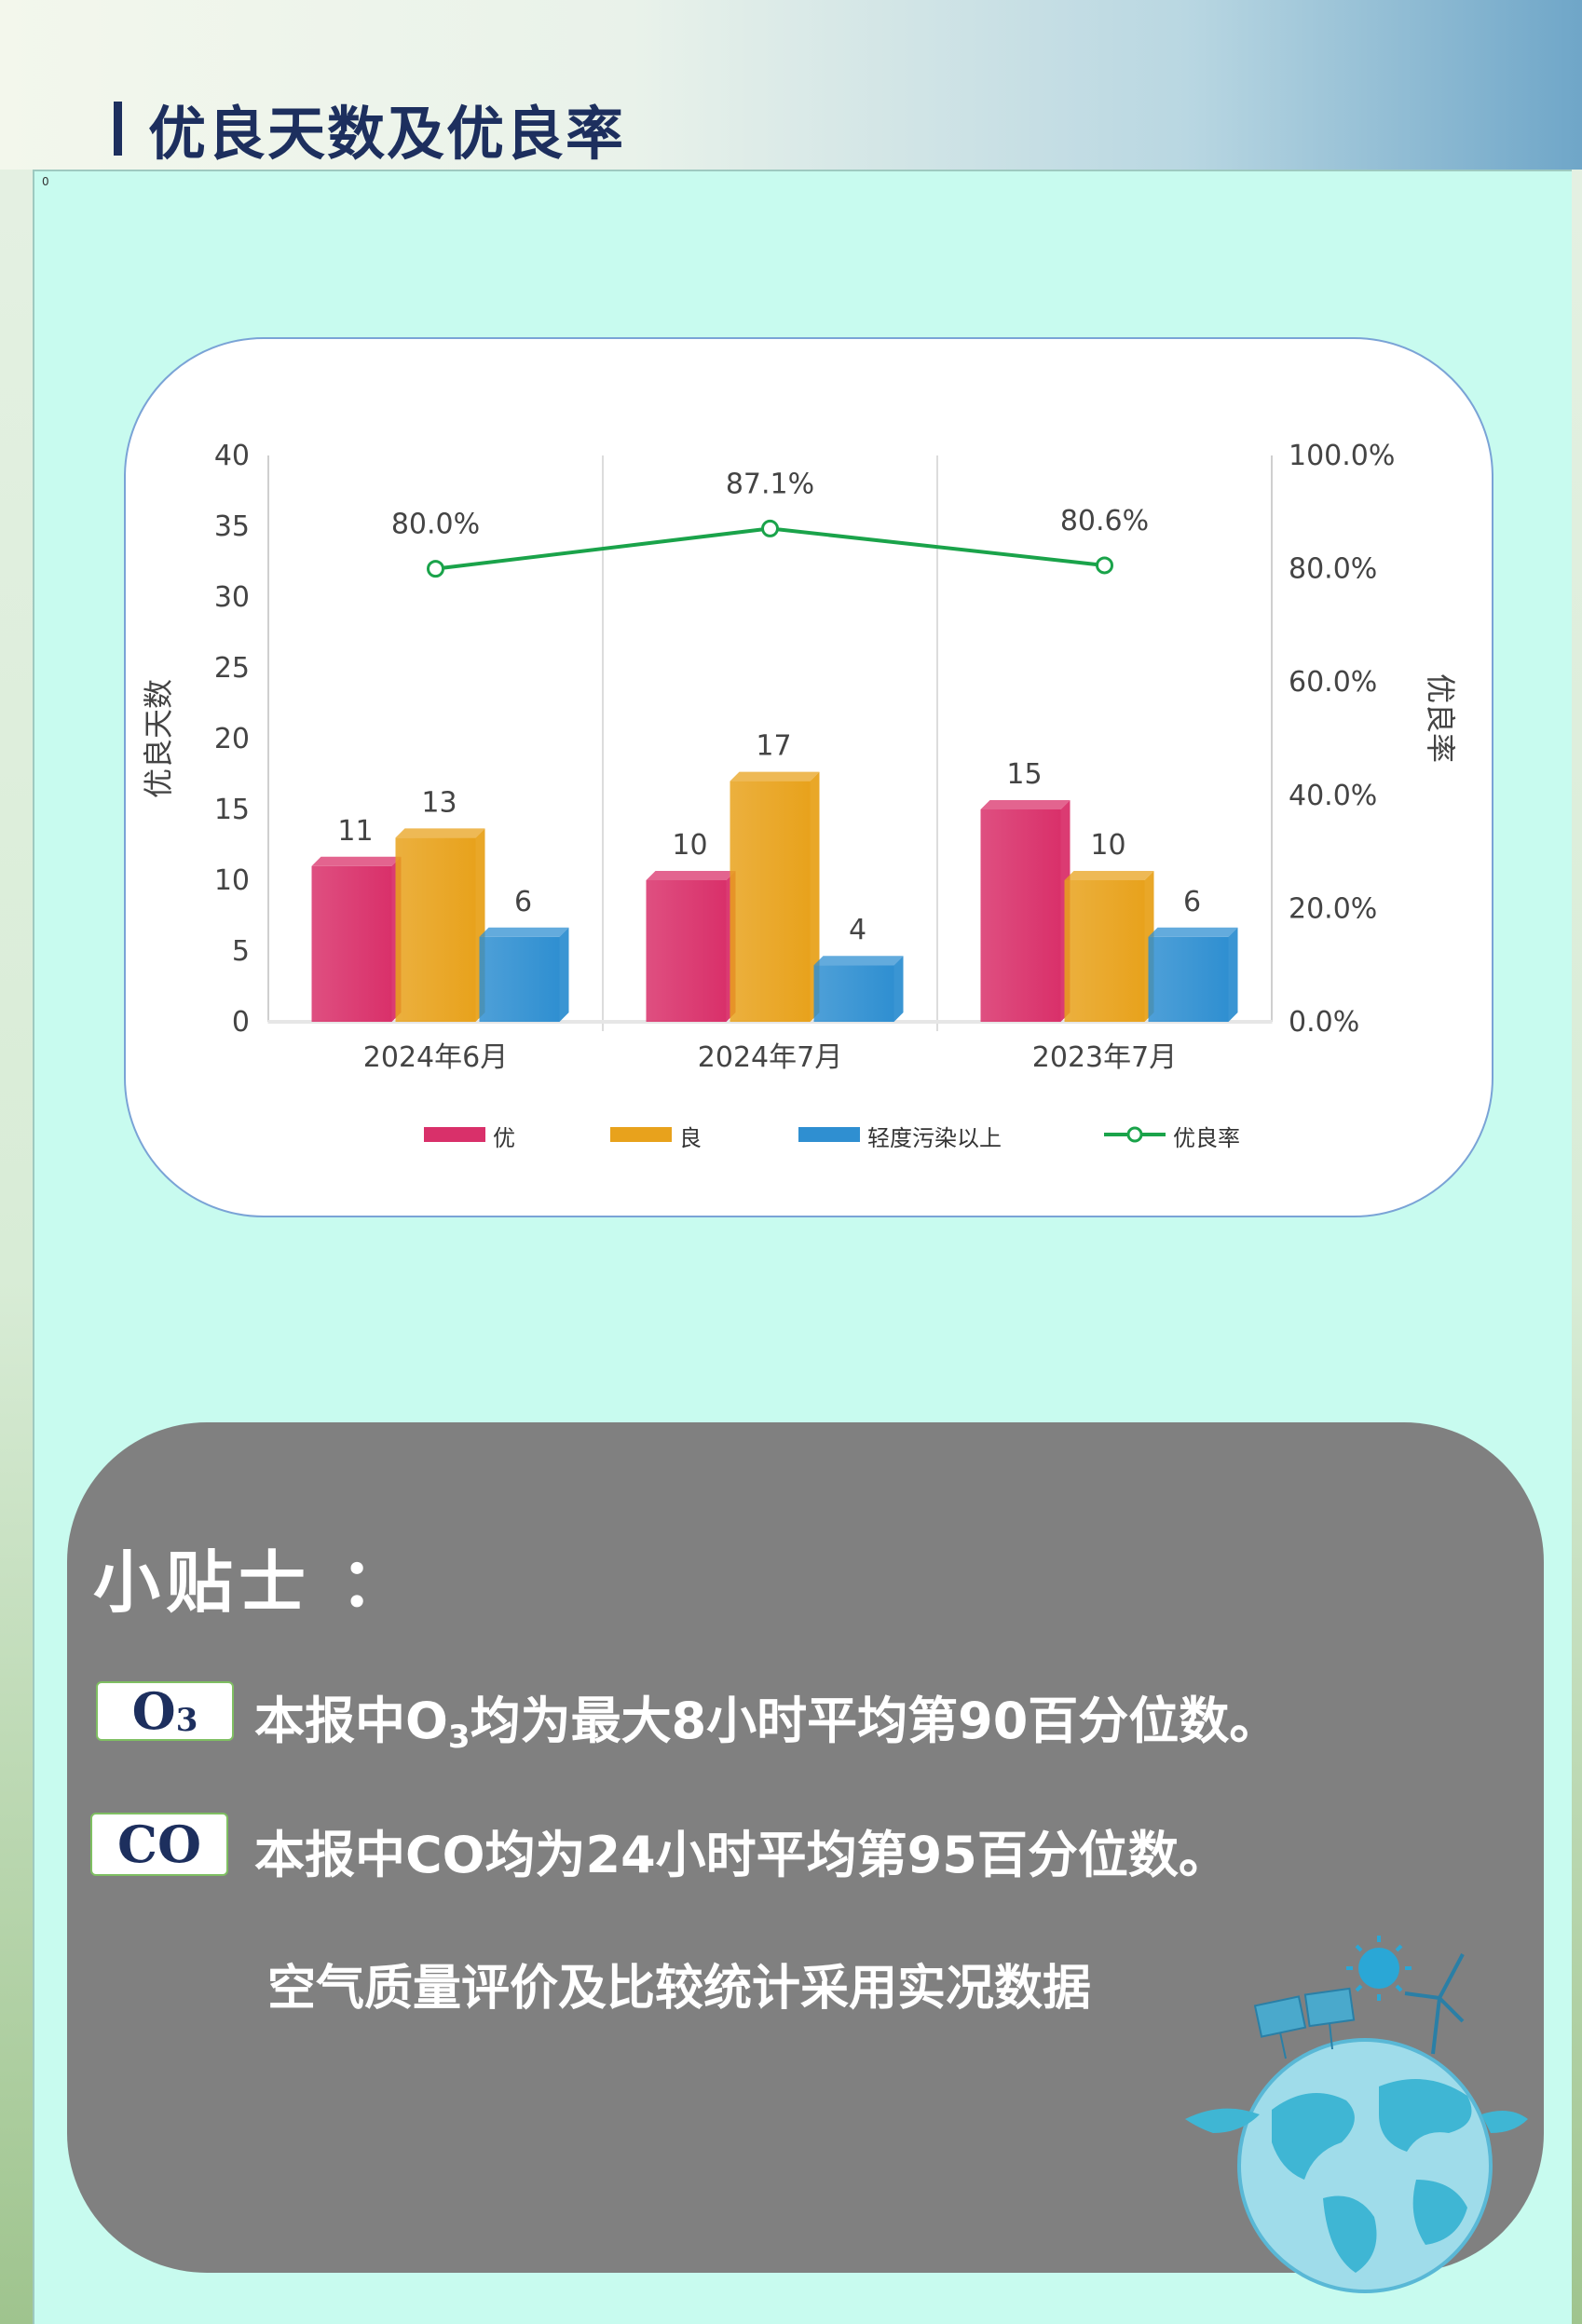 This screenshot has height=2324, width=1582. Describe the element at coordinates (387, 134) in the screenshot. I see `page-title-text: 优良天数及优良率` at that location.